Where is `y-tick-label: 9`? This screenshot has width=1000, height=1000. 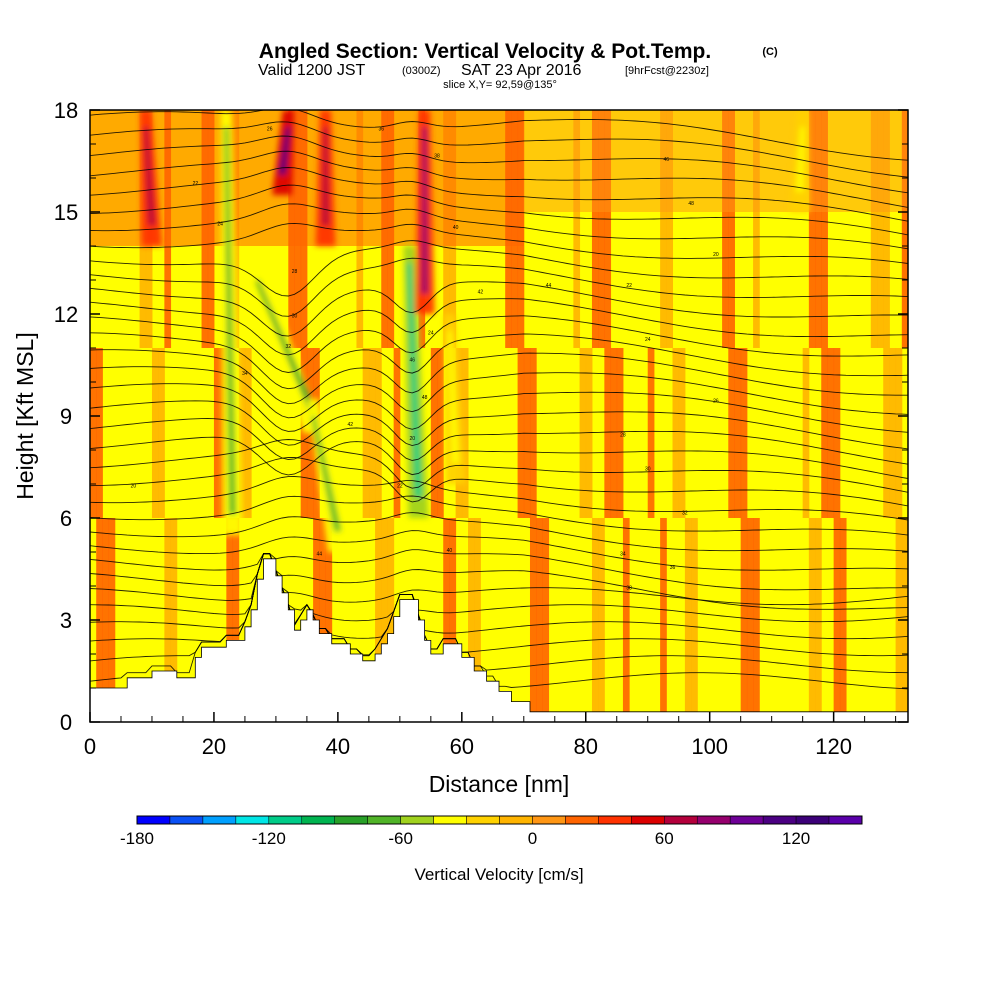 y-tick-label: 9 is located at coordinates (66, 416).